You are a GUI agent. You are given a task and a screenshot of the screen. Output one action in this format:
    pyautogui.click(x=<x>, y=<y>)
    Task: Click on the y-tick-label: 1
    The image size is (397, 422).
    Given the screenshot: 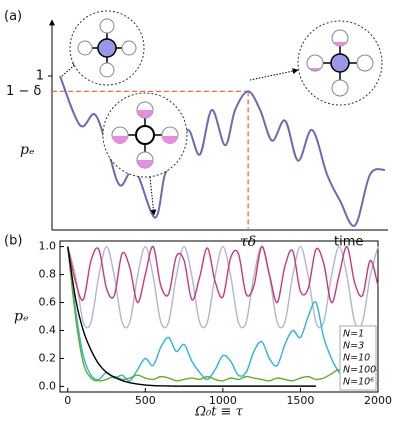 What is the action you would take?
    pyautogui.click(x=40, y=76)
    